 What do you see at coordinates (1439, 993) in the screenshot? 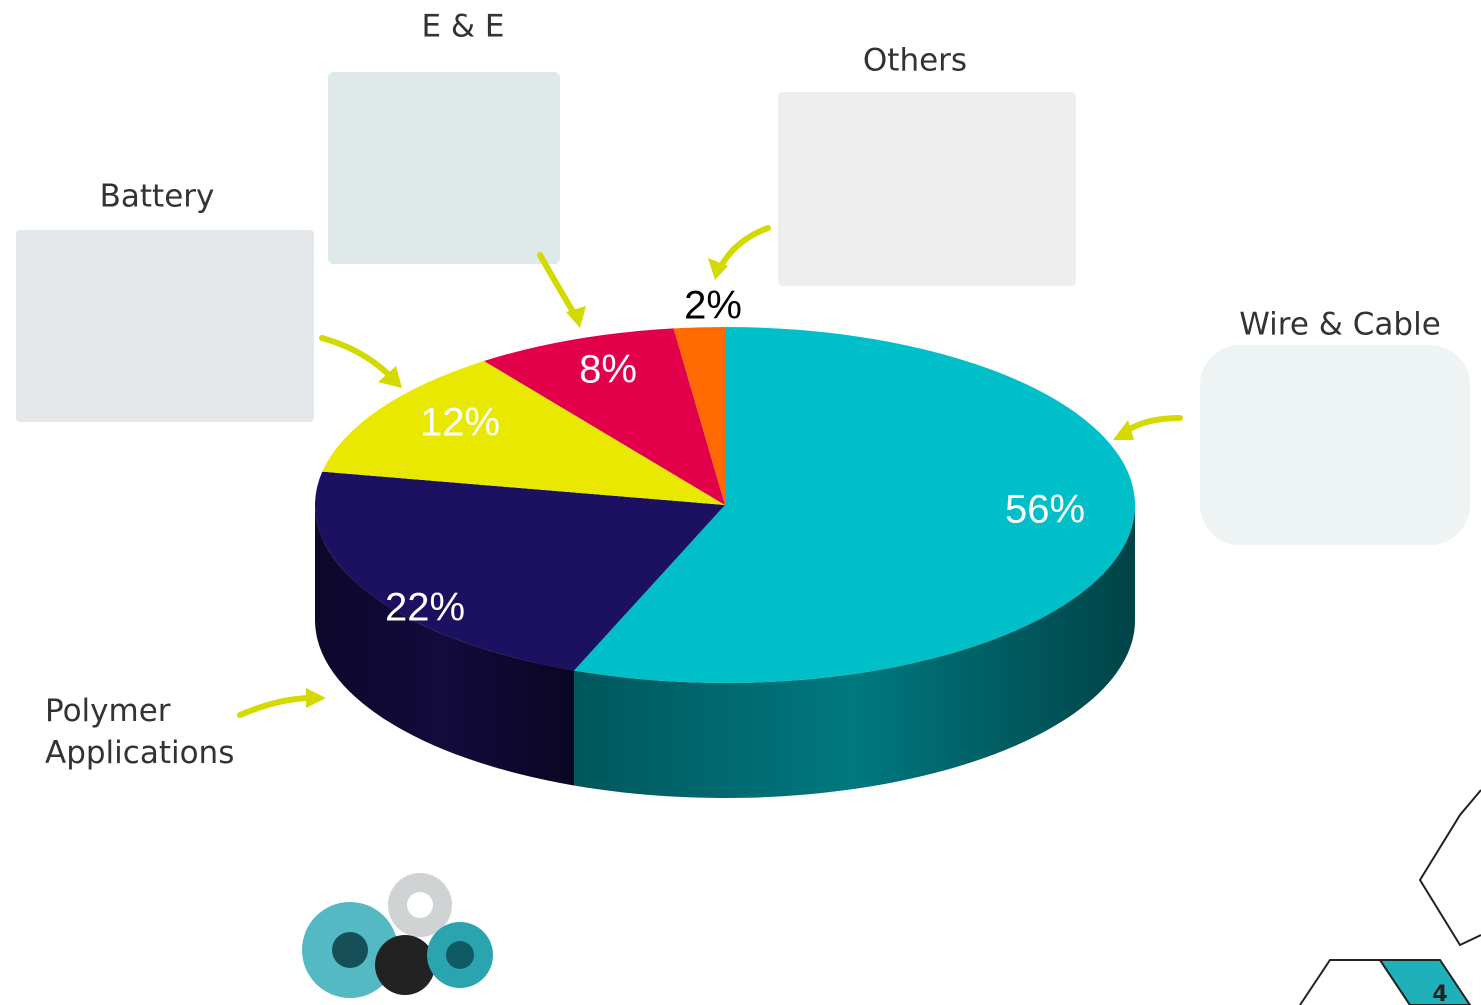
I see `page-number: 4` at bounding box center [1439, 993].